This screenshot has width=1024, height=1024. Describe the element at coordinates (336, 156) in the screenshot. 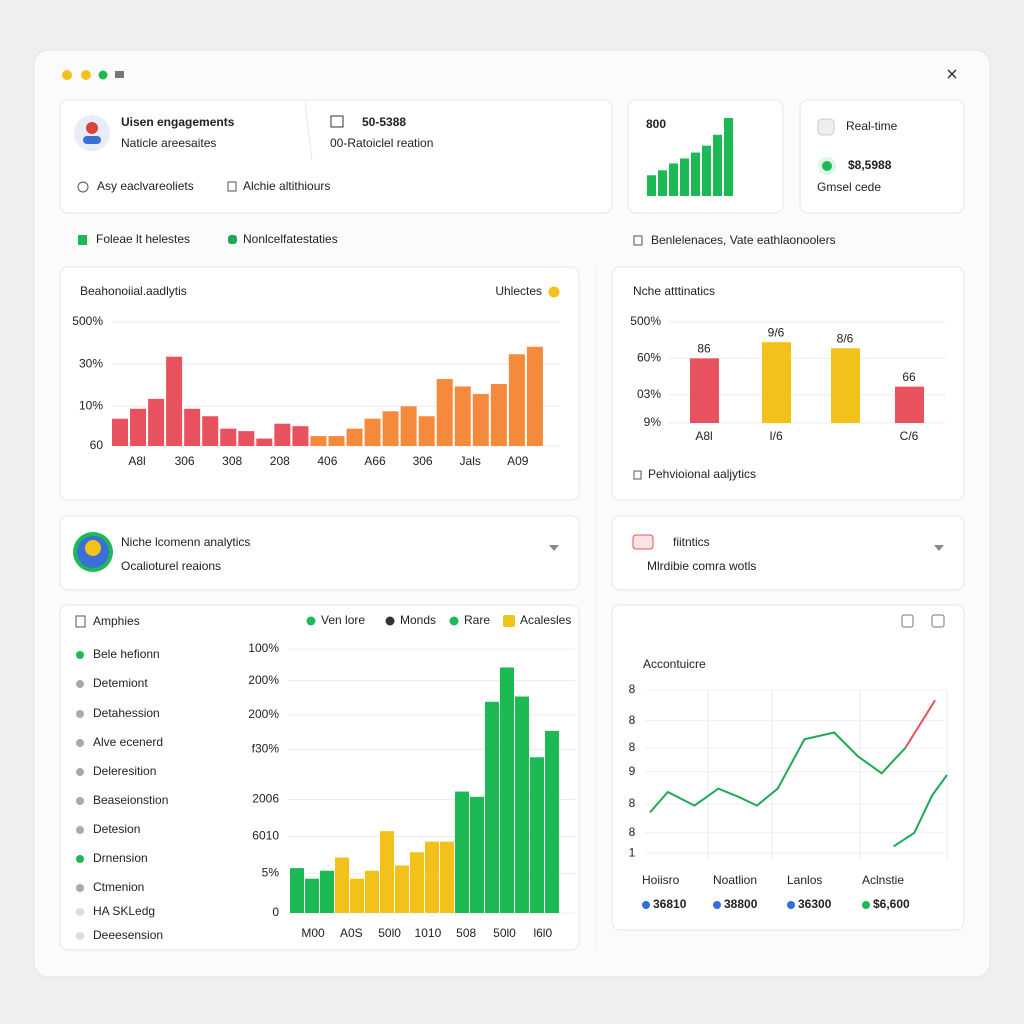

I see `summary-card` at that location.